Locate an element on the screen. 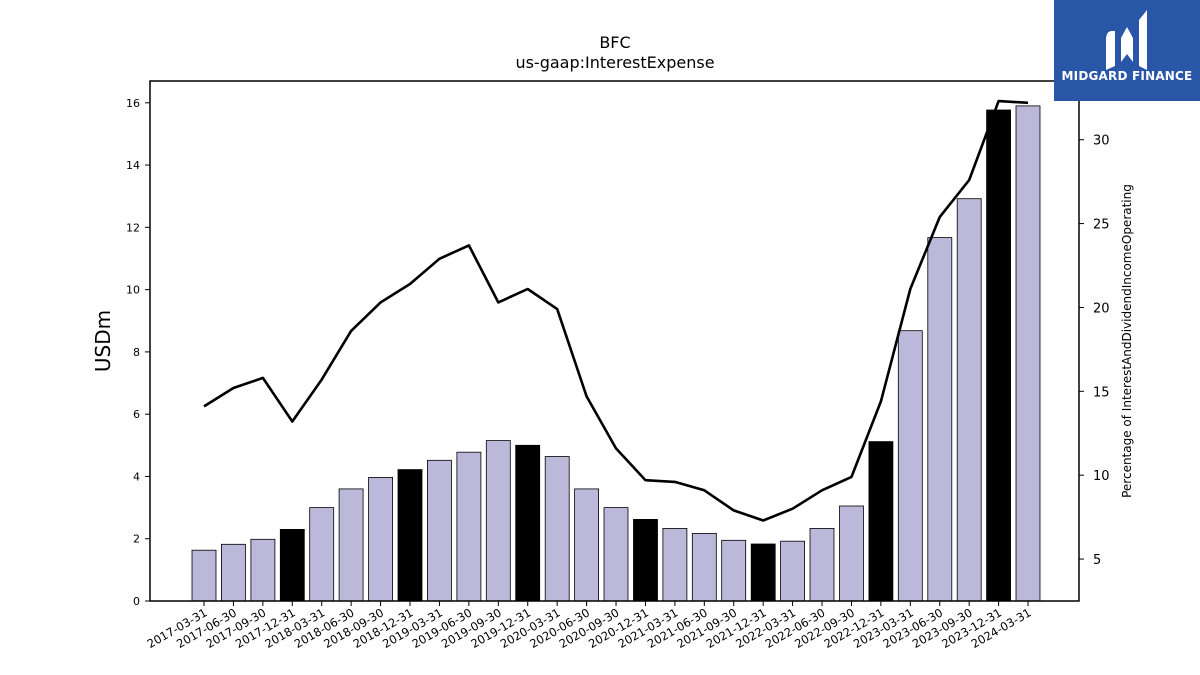 This screenshot has width=1200, height=675. y2-tick-label: 25 is located at coordinates (1101, 225).